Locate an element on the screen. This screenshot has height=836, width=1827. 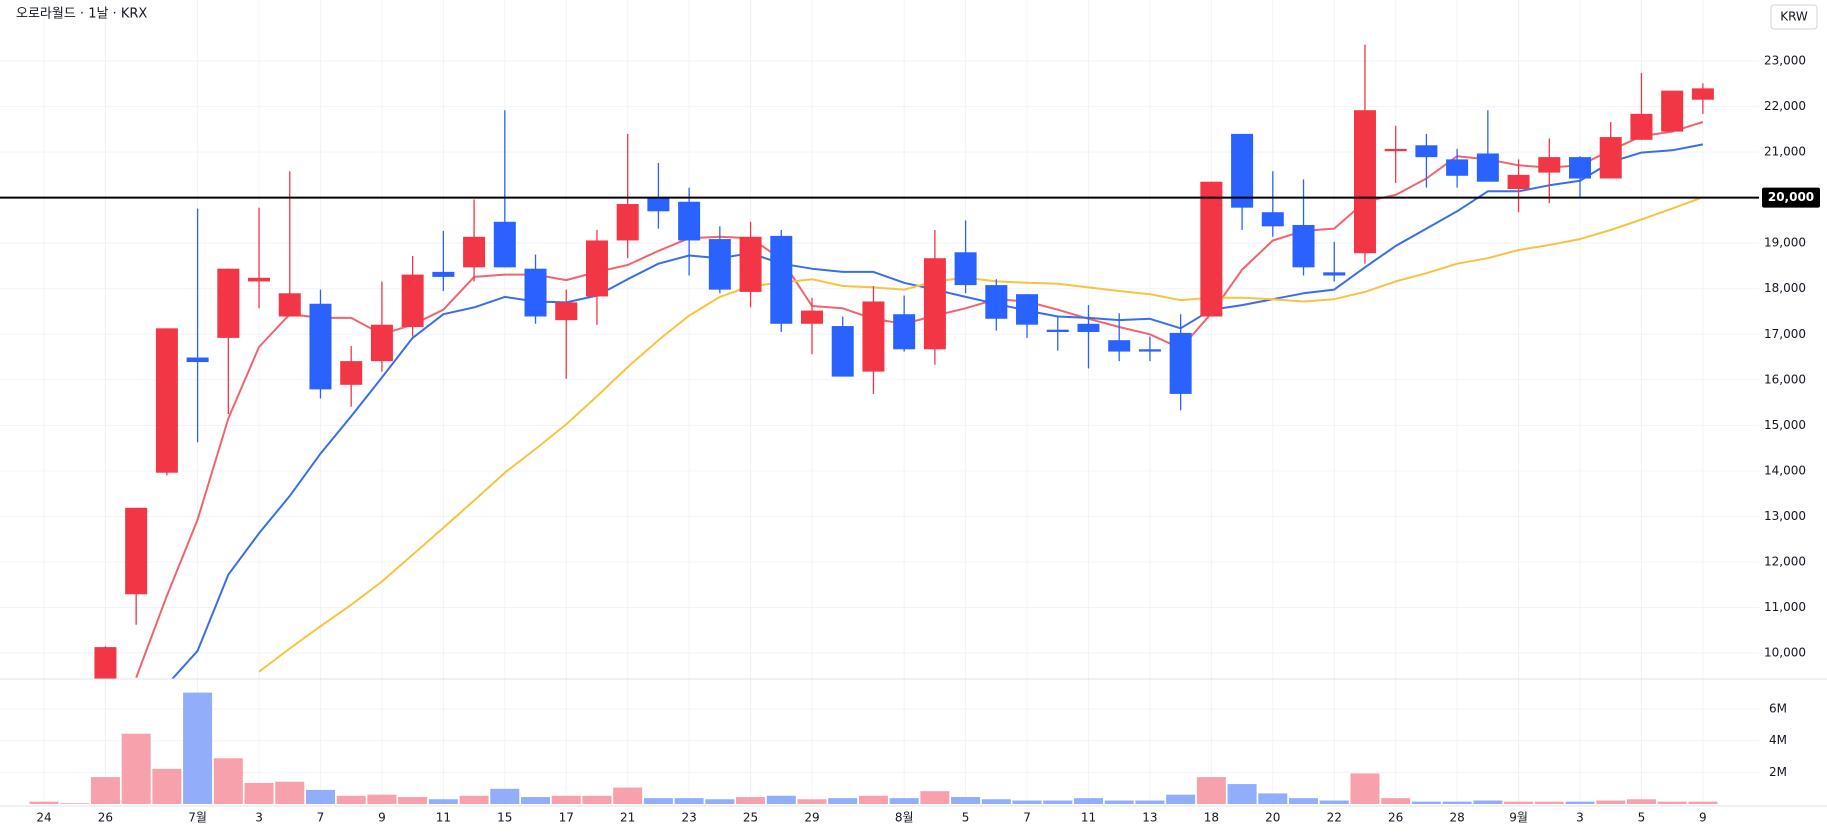
currency: KRW is located at coordinates (1794, 17).